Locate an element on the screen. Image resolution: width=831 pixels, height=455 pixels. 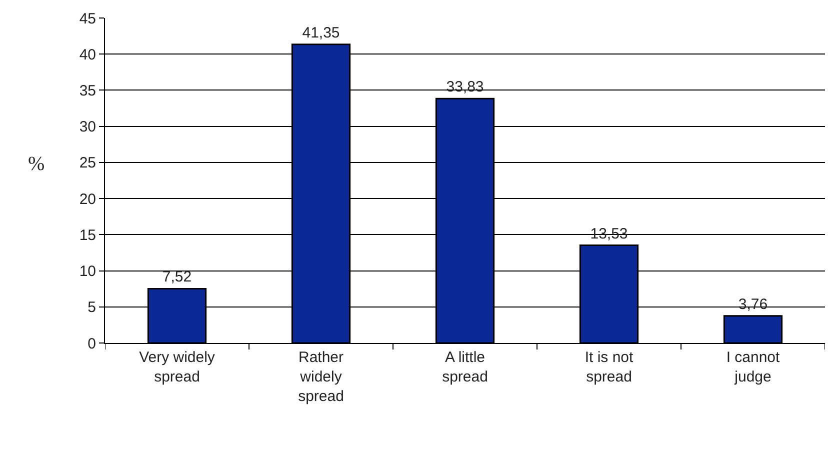
x-tick-label: Rather widely spread is located at coordinates (321, 377).